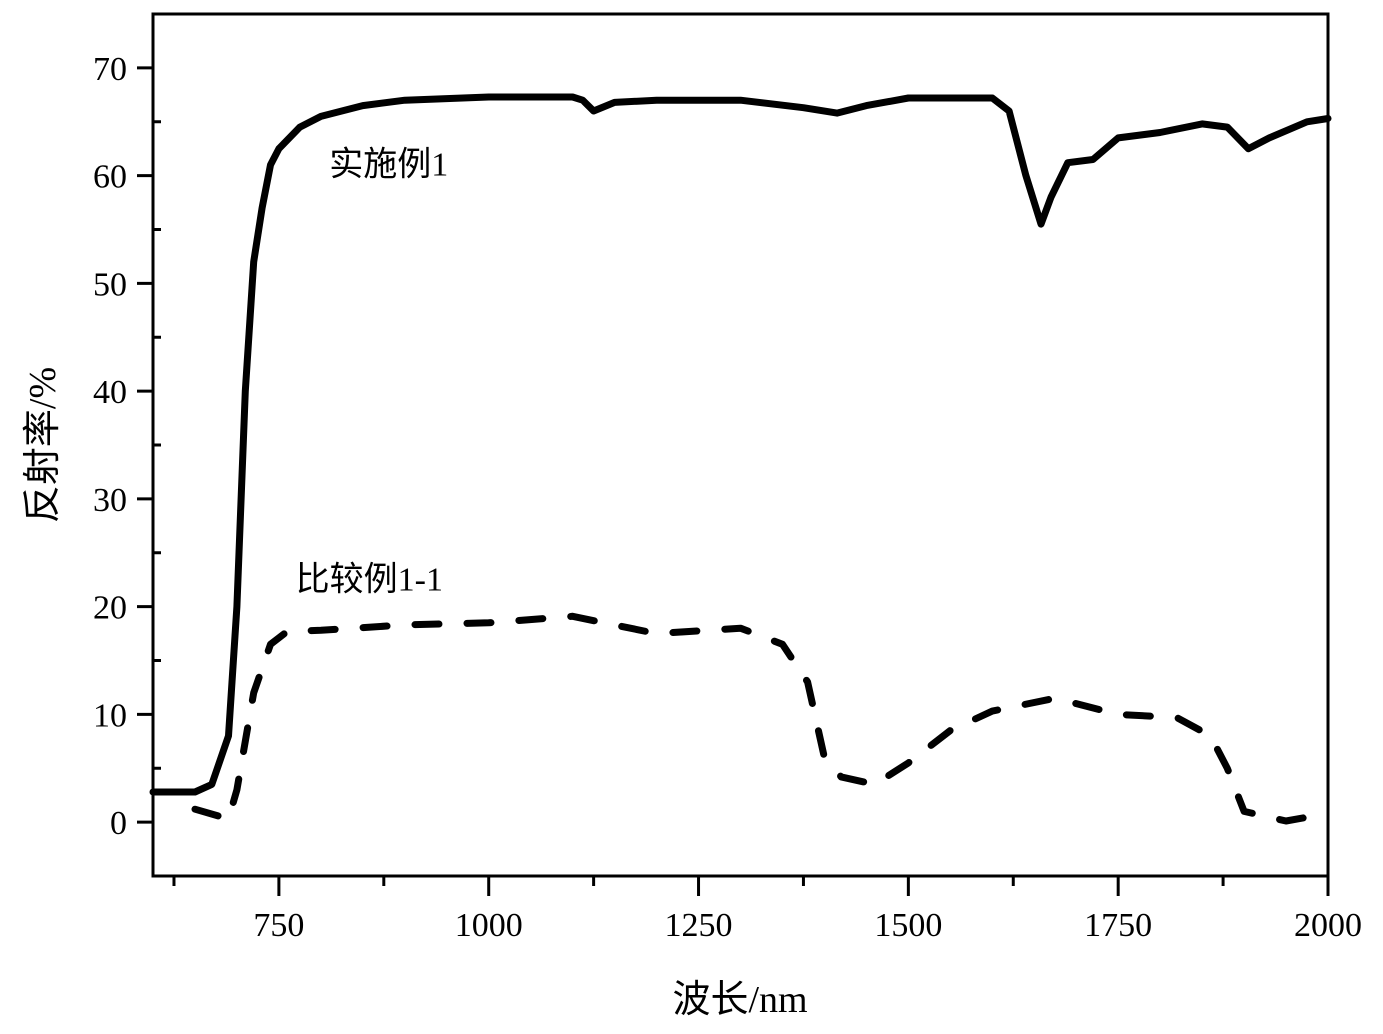  What do you see at coordinates (699, 925) in the screenshot?
I see `x-tick-label: 1250` at bounding box center [699, 925].